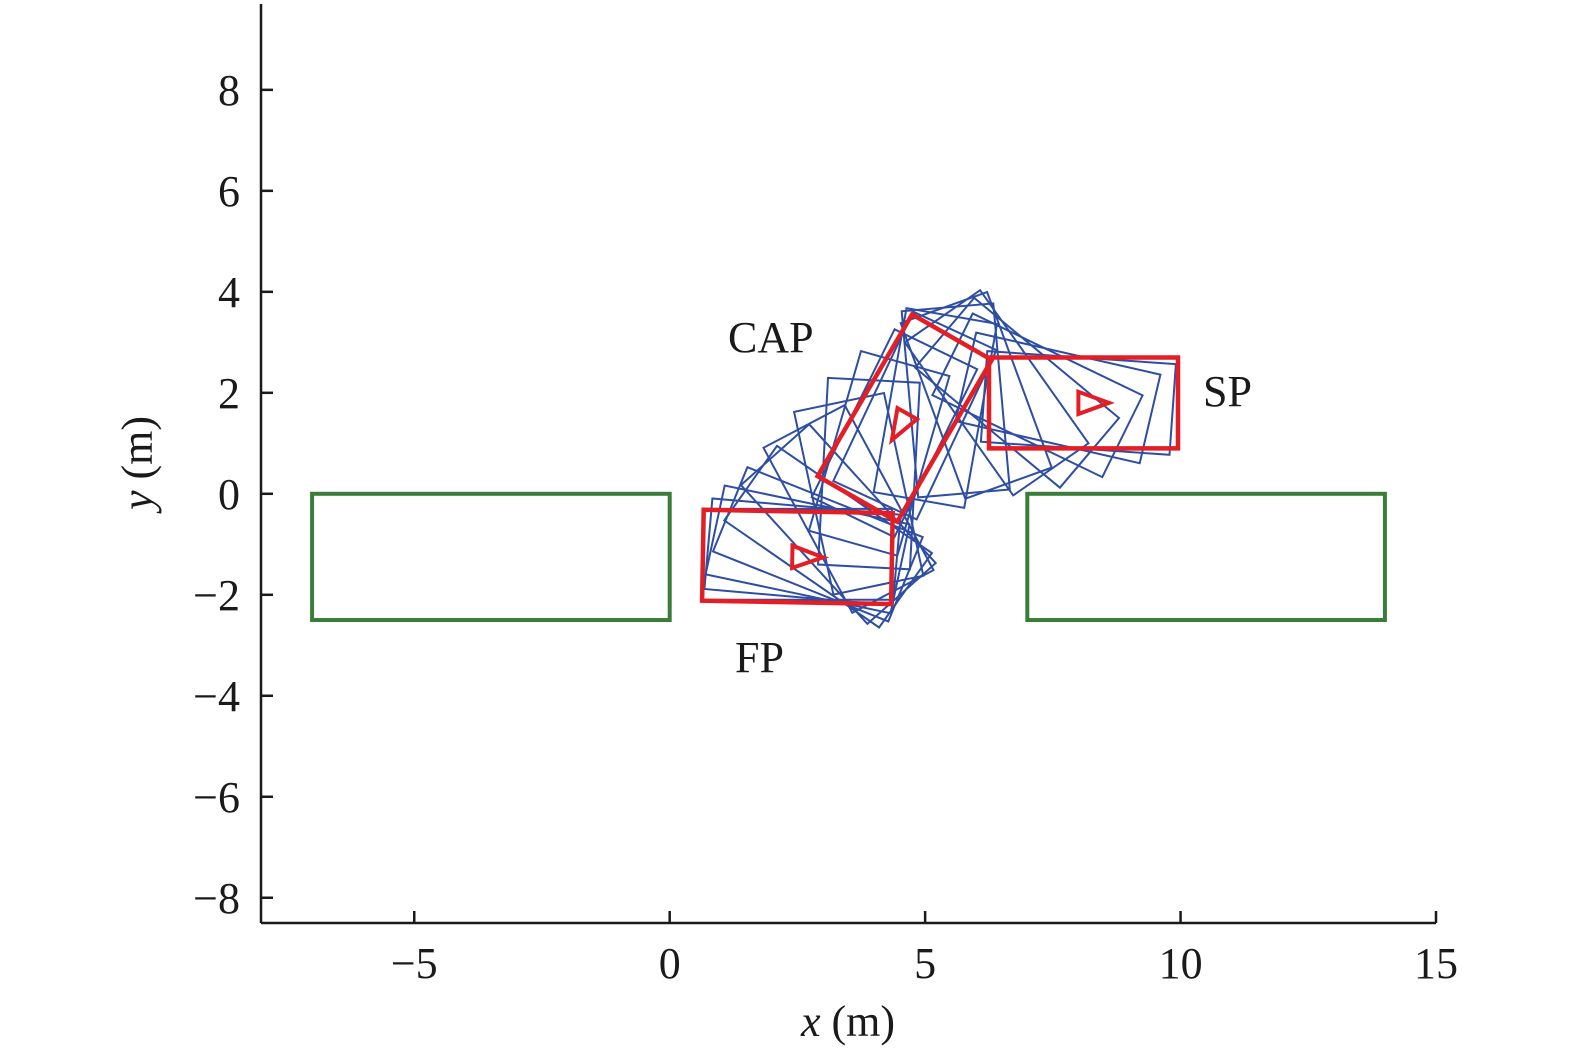 The height and width of the screenshot is (1057, 1575). I want to click on y-tick-label: −8, so click(216, 898).